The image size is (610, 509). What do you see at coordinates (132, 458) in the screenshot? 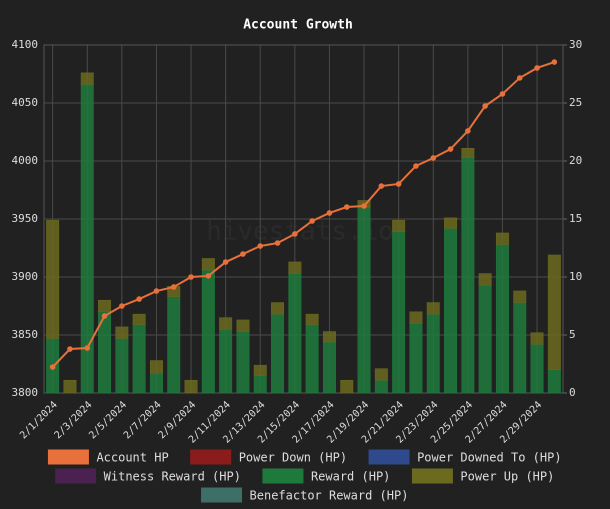
I see `legend-label: Account HP` at bounding box center [132, 458].